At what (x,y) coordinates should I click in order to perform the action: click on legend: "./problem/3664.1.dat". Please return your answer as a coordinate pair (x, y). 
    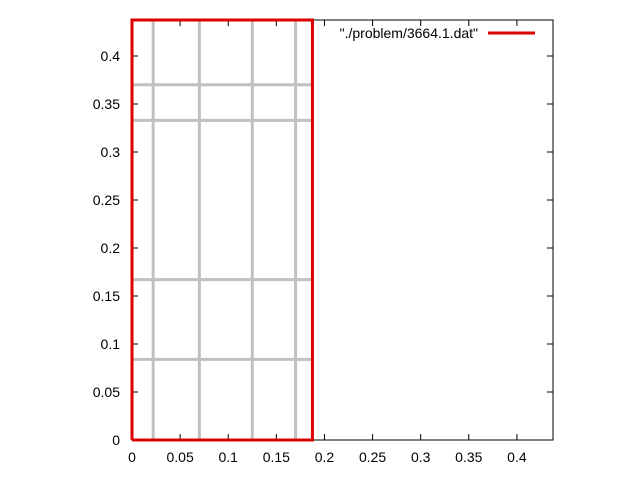
    Looking at the image, I should click on (437, 33).